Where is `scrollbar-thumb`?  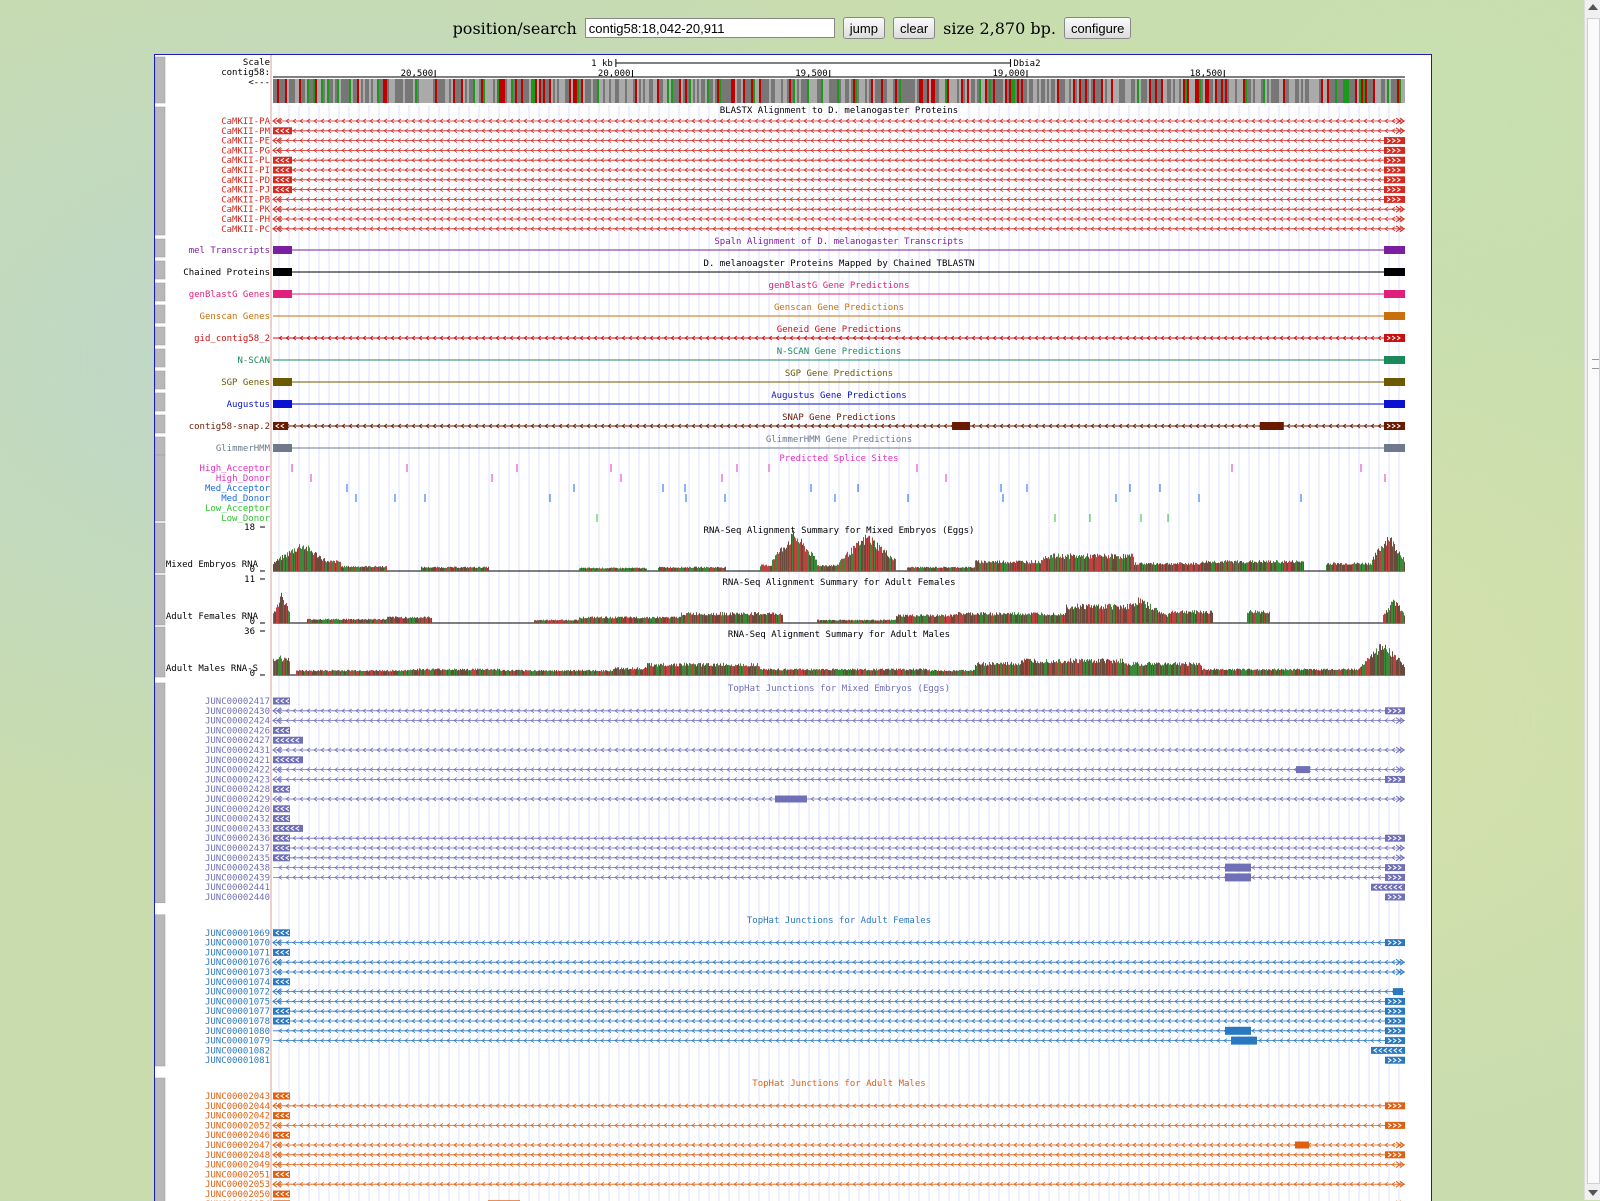 scrollbar-thumb is located at coordinates (1593, 601).